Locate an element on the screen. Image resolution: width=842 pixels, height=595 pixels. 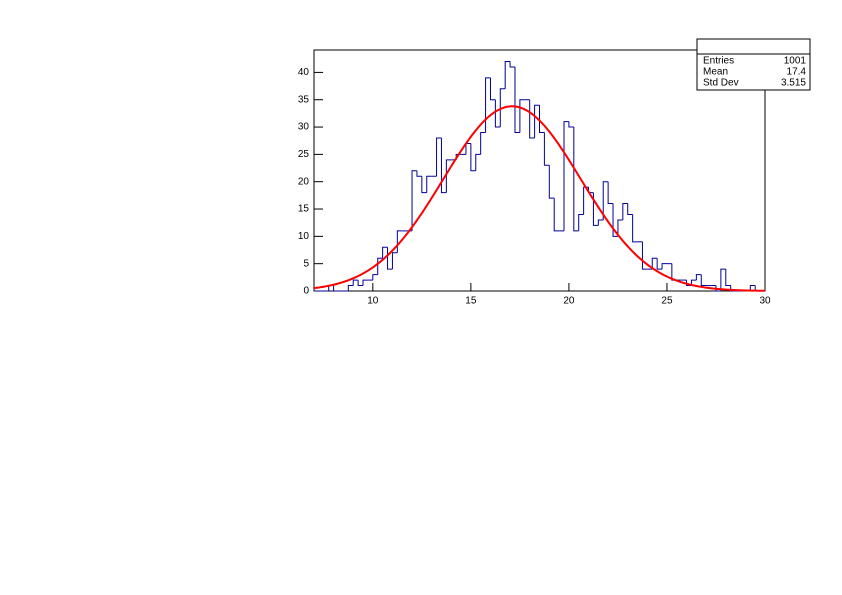
y-tick-label: 5 is located at coordinates (306, 263).